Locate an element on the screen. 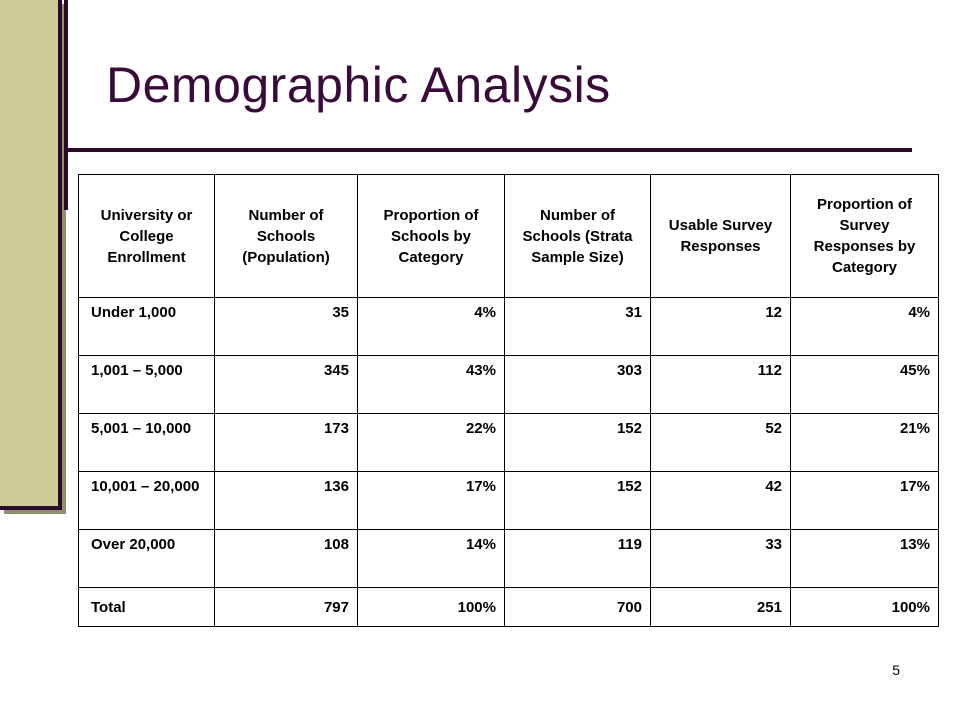 The height and width of the screenshot is (720, 960). cell-schools: 345 is located at coordinates (286, 384).